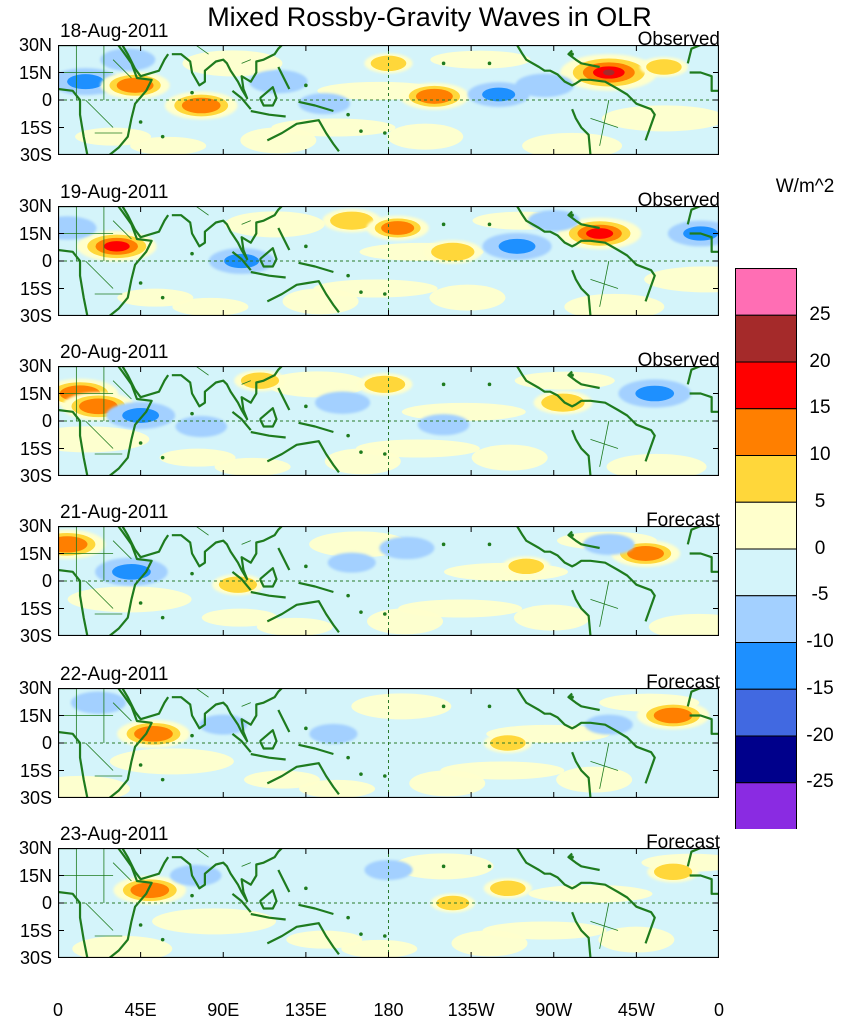 This screenshot has width=859, height=1023. I want to click on colorbar-label: 10, so click(820, 454).